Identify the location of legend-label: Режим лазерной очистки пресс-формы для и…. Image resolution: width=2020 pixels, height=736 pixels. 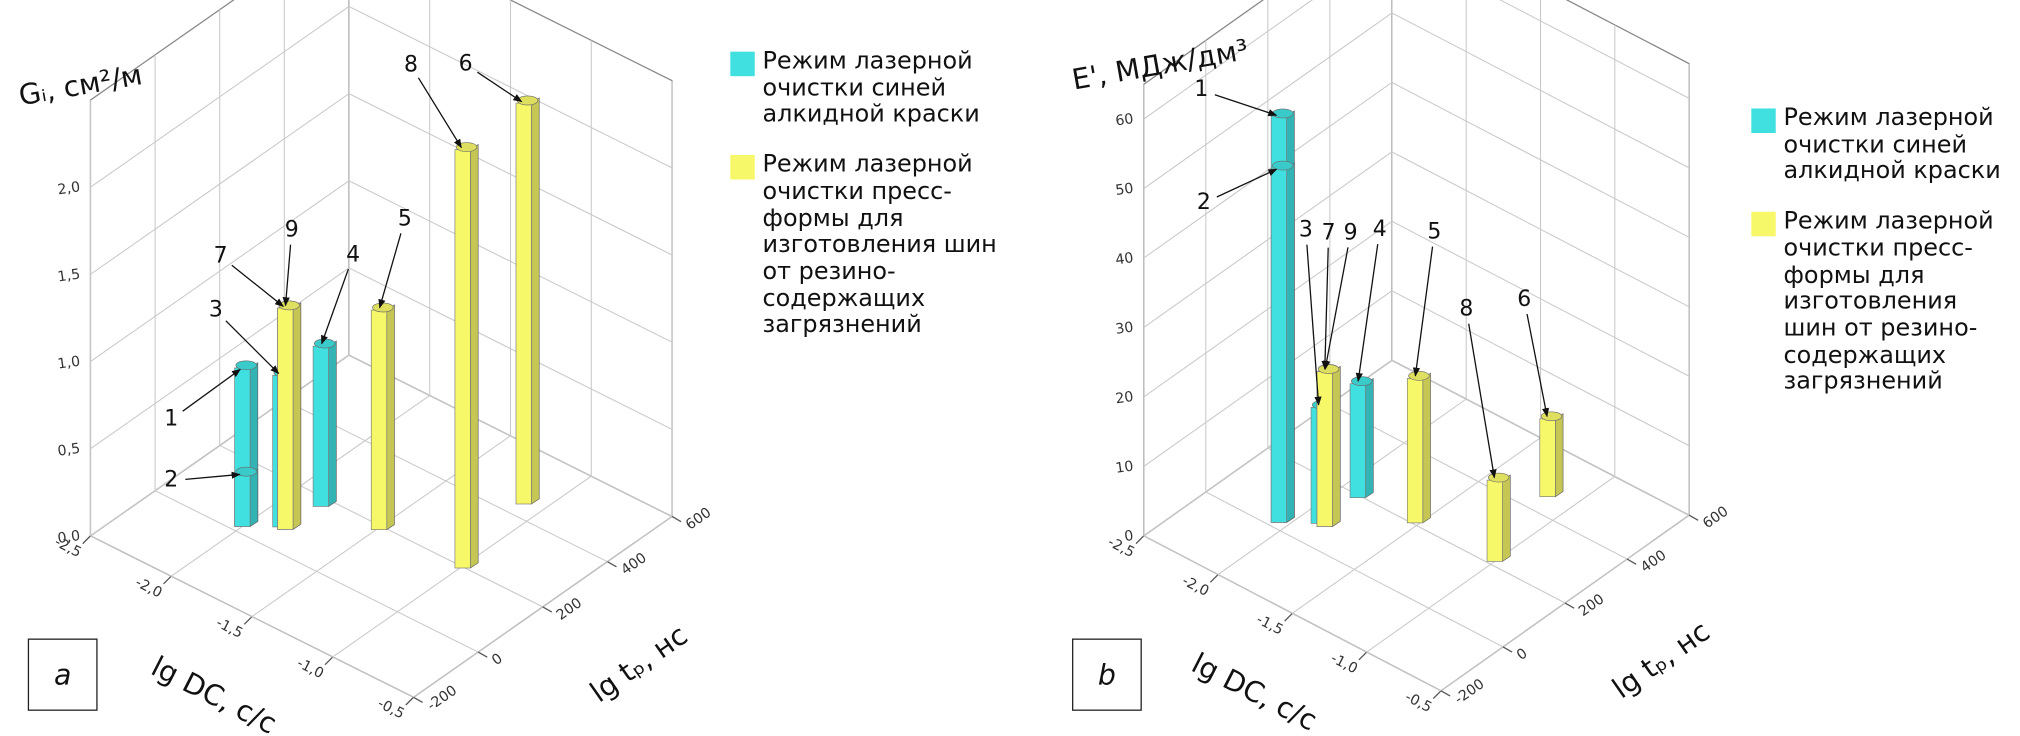
(1888, 302).